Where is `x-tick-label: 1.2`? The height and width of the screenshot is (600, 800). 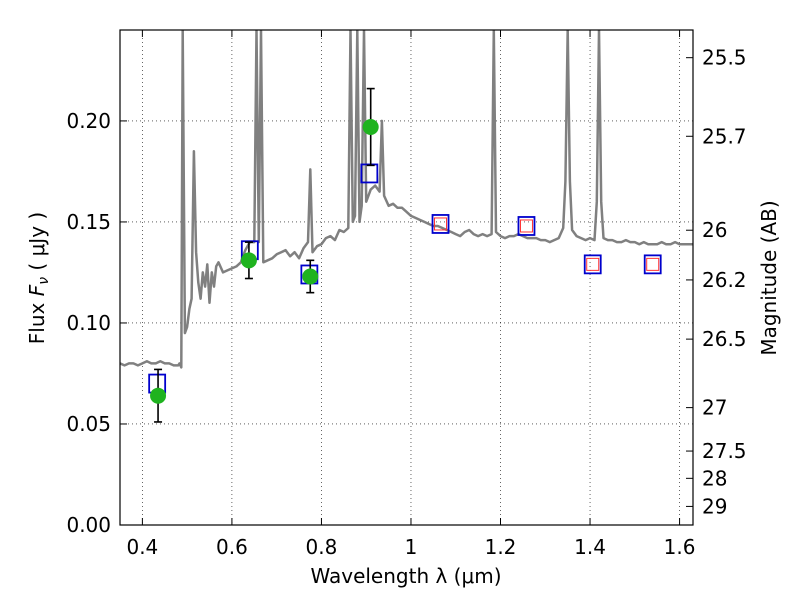 x-tick-label: 1.2 is located at coordinates (501, 547).